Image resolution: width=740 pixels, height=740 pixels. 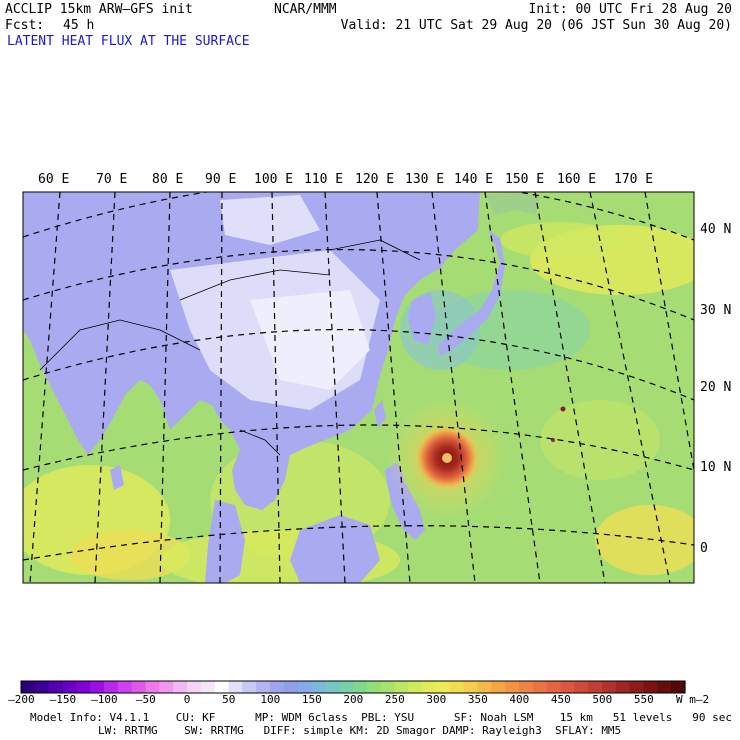 I want to click on colorbar-tick-label: 50, so click(x=229, y=699).